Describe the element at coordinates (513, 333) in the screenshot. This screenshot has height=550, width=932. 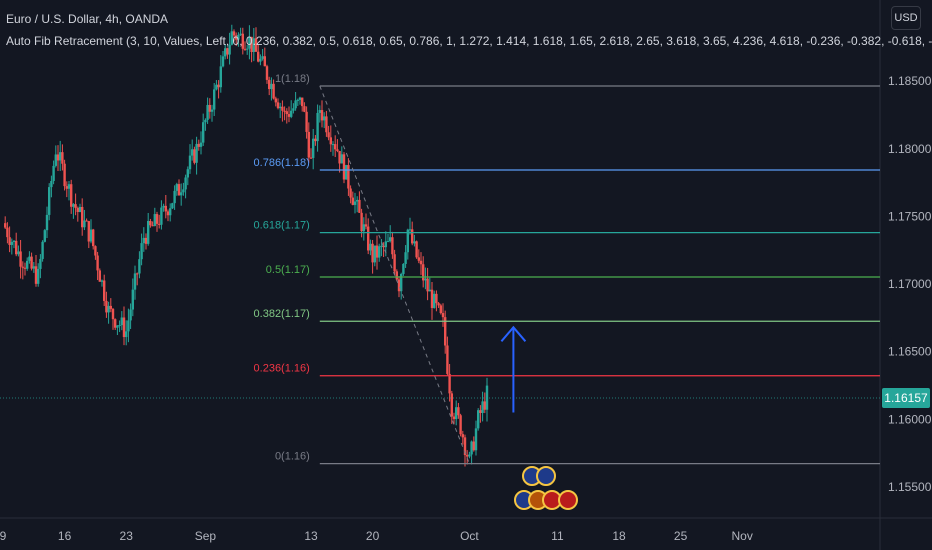
I see `up-arrow-head` at that location.